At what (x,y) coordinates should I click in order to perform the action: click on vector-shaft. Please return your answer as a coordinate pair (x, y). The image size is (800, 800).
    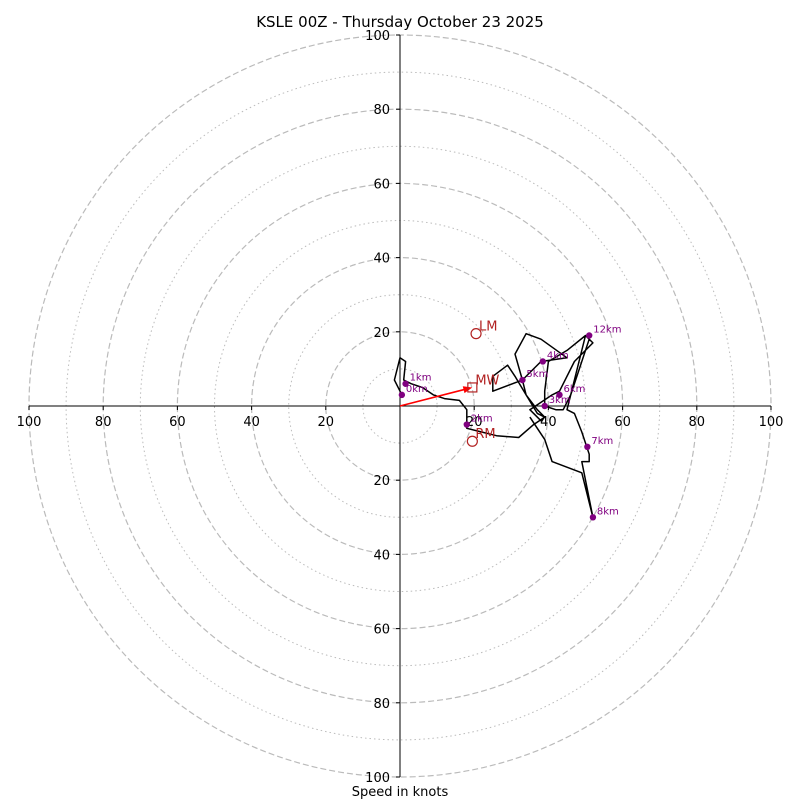
    Looking at the image, I should click on (433, 397).